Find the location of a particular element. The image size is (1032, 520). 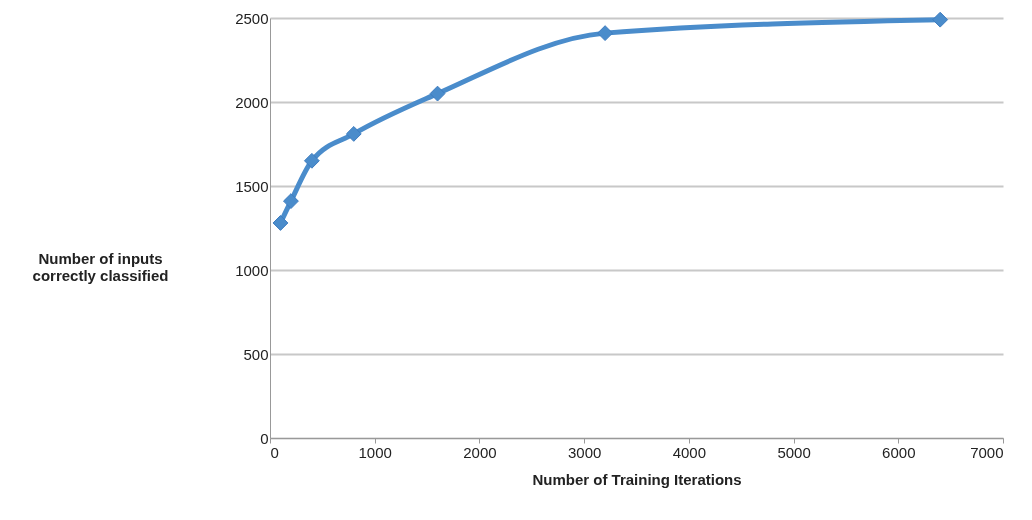

x-tick-label: 1000 is located at coordinates (375, 452).